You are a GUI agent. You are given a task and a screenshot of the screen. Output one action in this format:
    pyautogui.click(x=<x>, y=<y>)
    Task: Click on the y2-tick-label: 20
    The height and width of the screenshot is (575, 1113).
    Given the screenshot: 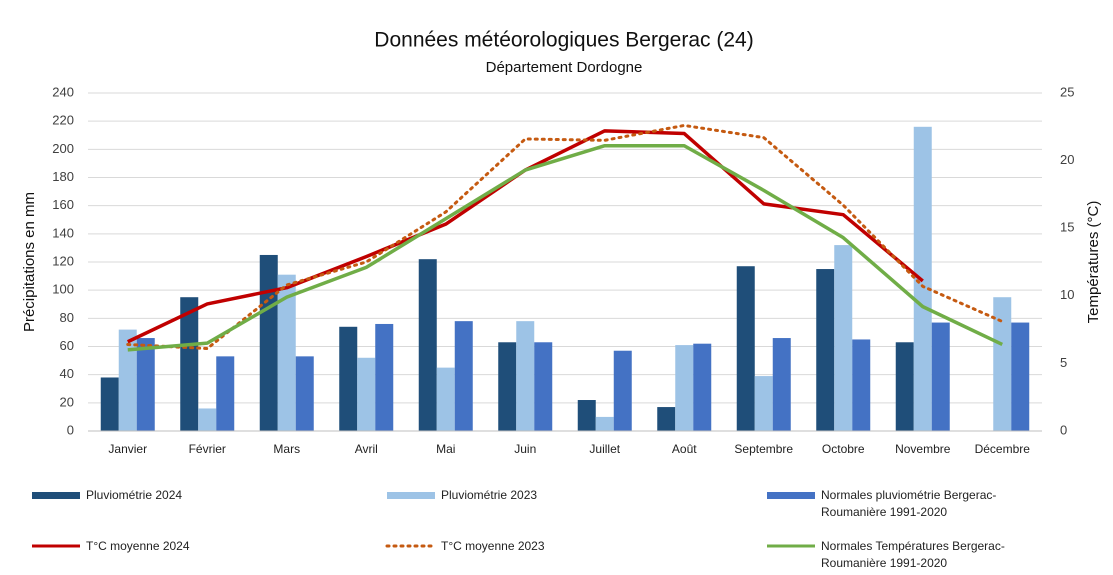 What is the action you would take?
    pyautogui.click(x=1067, y=159)
    